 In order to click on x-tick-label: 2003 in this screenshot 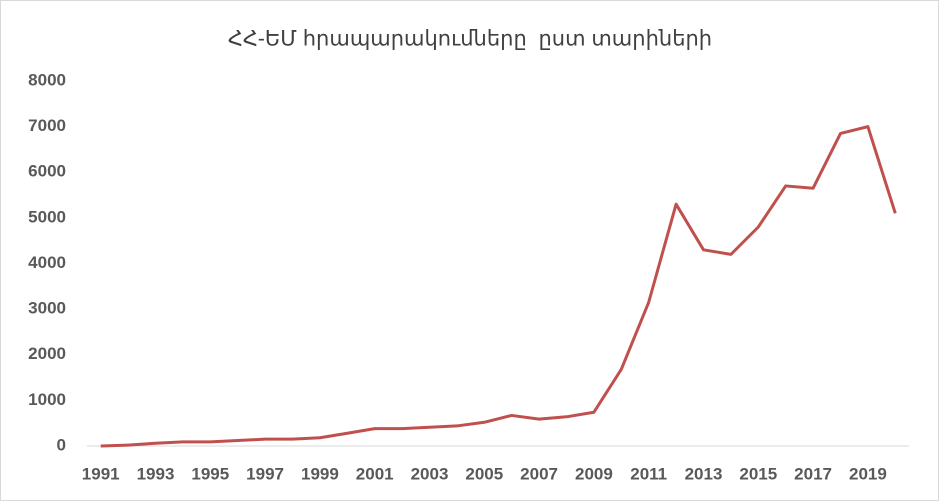, I will do `click(430, 473)`.